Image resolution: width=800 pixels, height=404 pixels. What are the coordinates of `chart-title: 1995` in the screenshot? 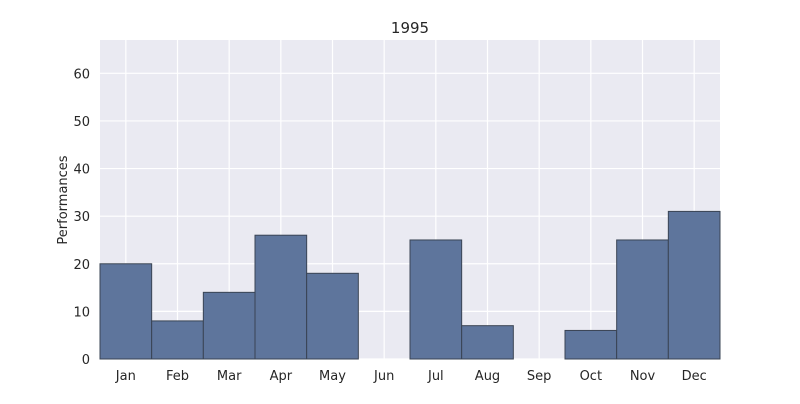 It's located at (410, 28).